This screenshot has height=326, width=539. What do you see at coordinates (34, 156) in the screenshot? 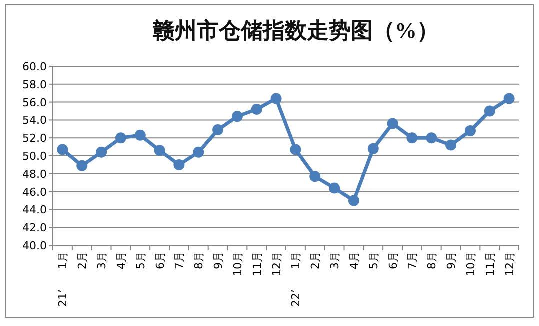
I see `y-tick-label: 50.0` at bounding box center [34, 156].